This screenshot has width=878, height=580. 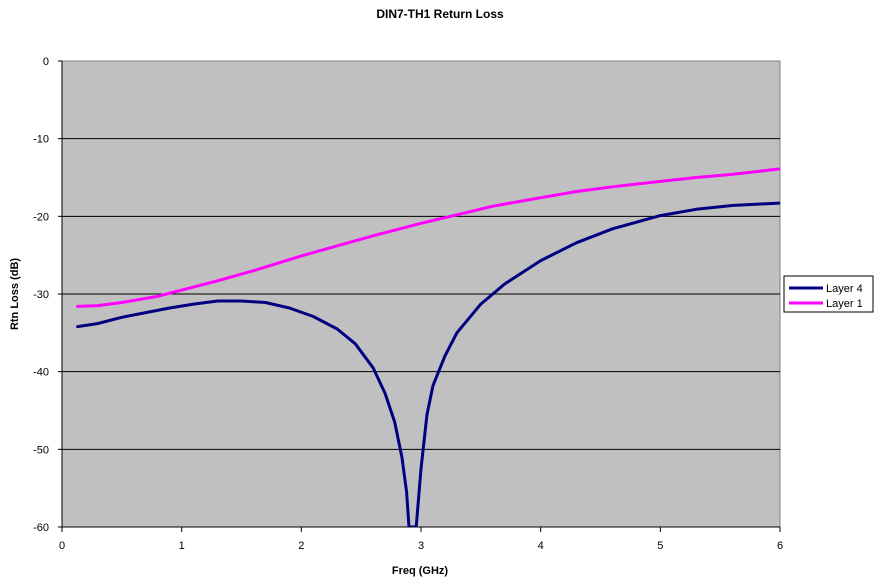 What do you see at coordinates (62, 546) in the screenshot?
I see `x-tick-label-0: 0` at bounding box center [62, 546].